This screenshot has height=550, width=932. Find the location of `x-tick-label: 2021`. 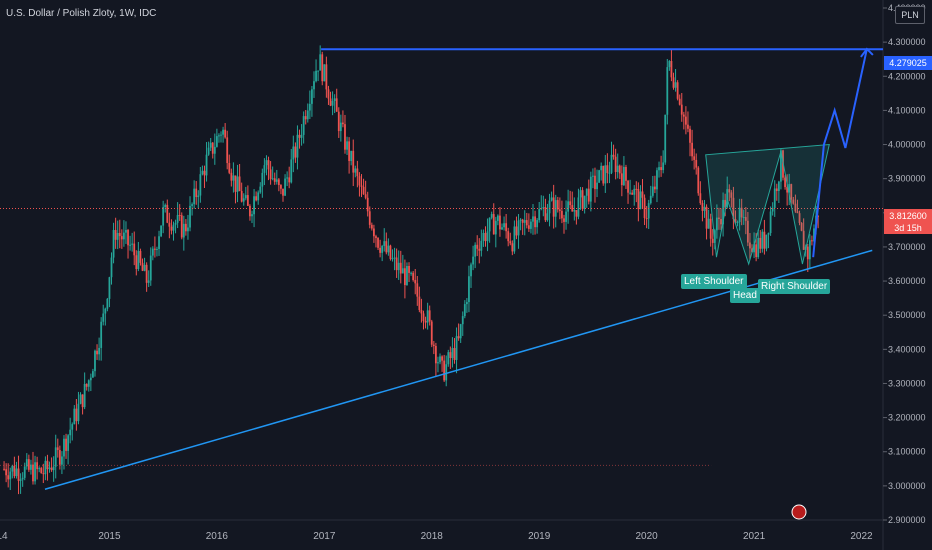

x-tick-label: 2021 is located at coordinates (754, 536).